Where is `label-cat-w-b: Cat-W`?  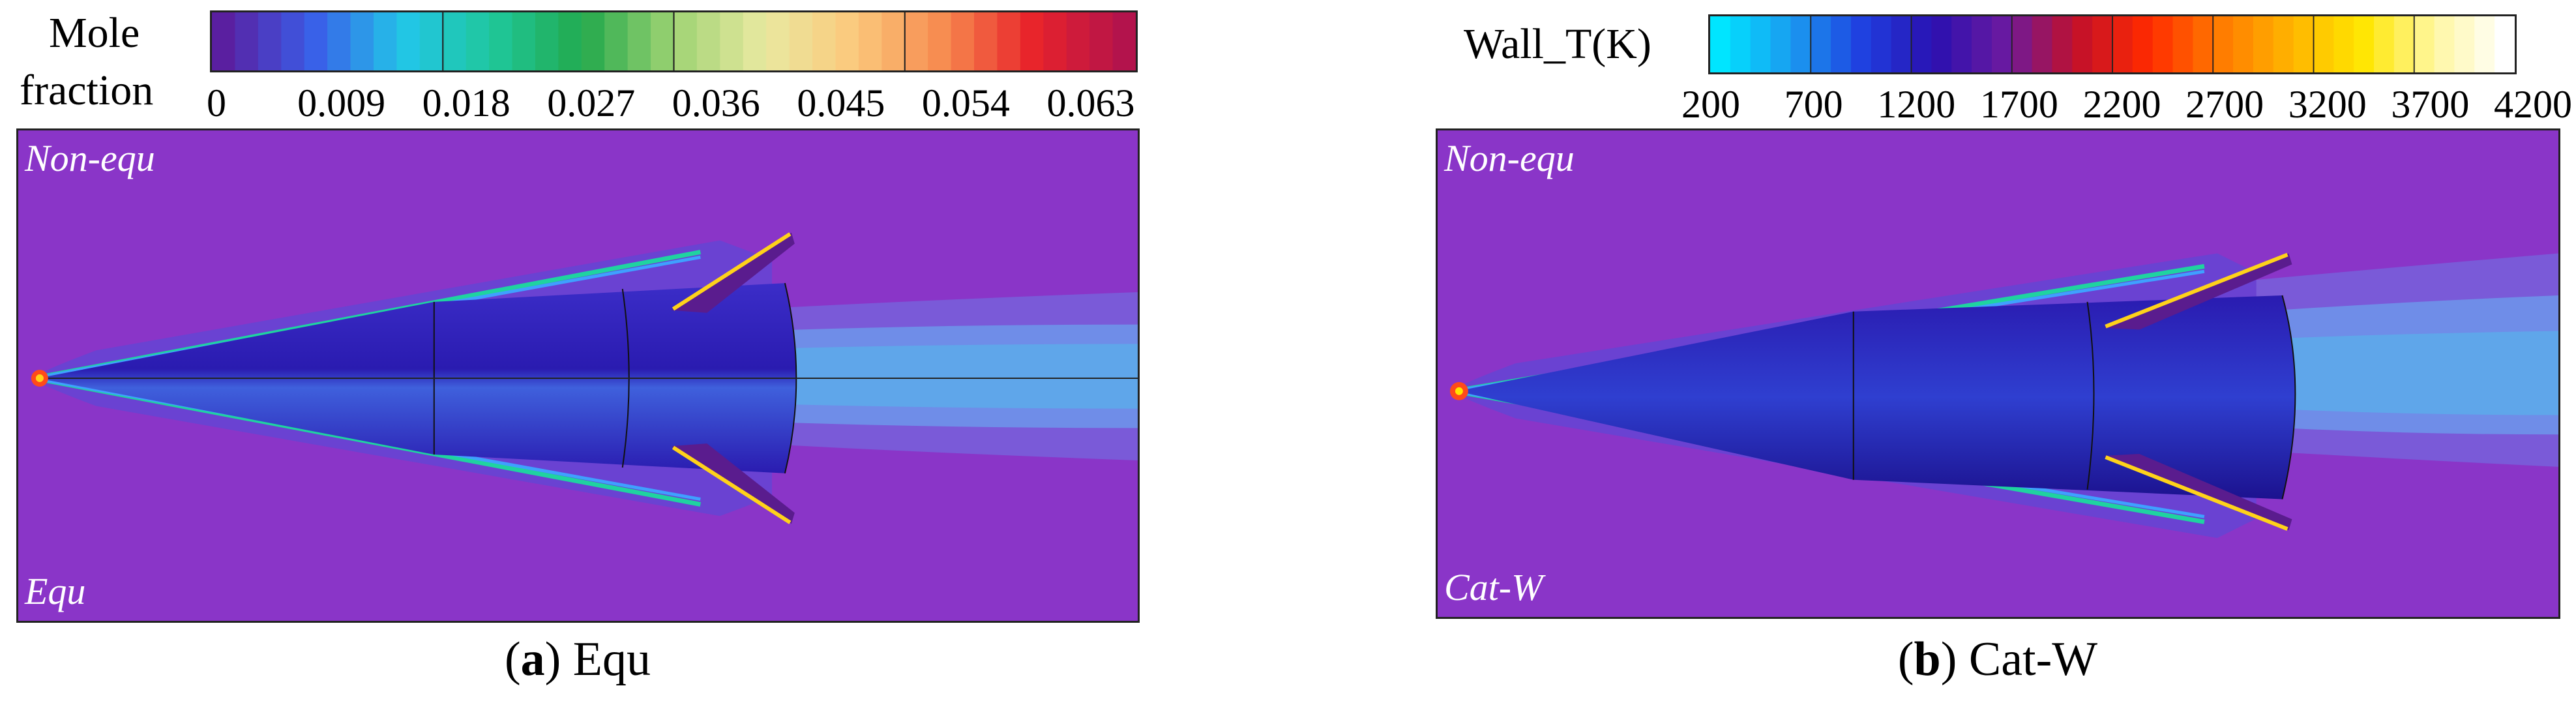
label-cat-w-b: Cat-W is located at coordinates (1493, 587).